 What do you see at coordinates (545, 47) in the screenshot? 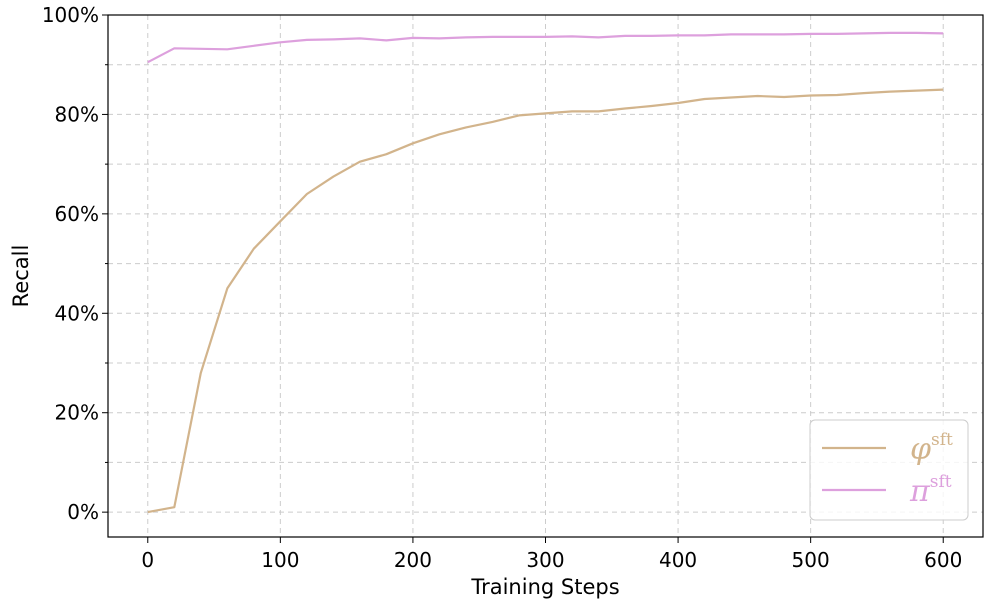
I see `series-line` at bounding box center [545, 47].